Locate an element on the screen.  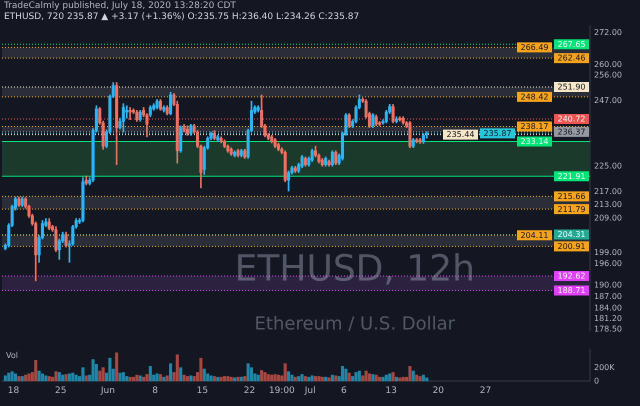
ref-line-label: 235.44 is located at coordinates (460, 135).